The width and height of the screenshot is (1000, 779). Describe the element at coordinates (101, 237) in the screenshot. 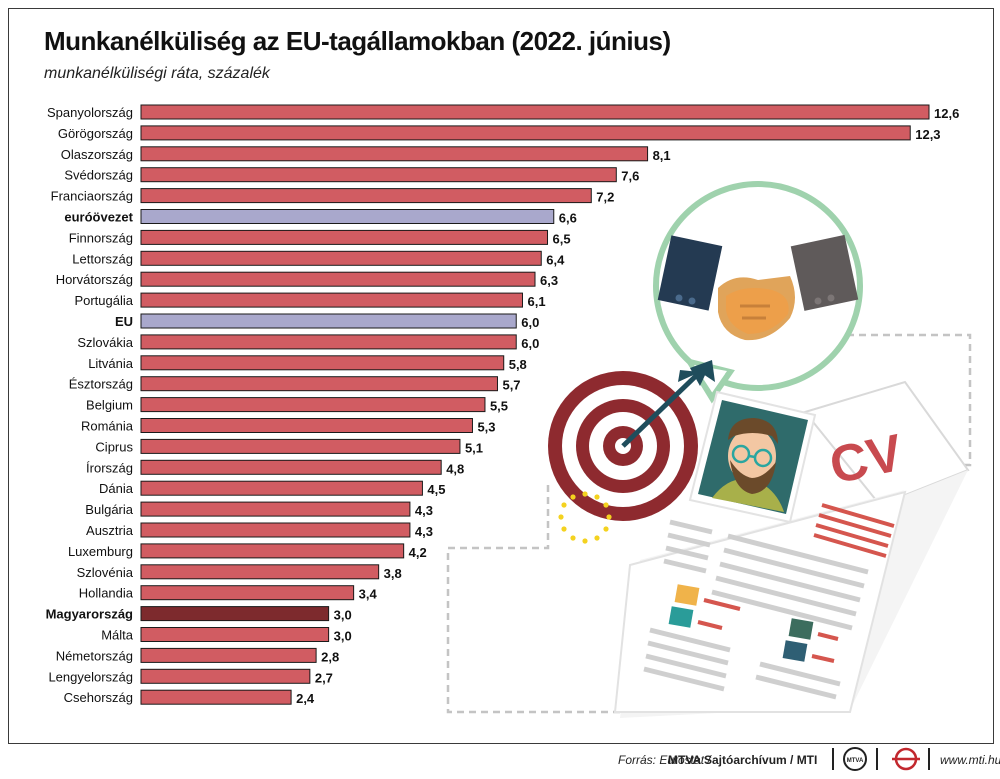

I see `category-label-finnorszag: Finnország` at that location.